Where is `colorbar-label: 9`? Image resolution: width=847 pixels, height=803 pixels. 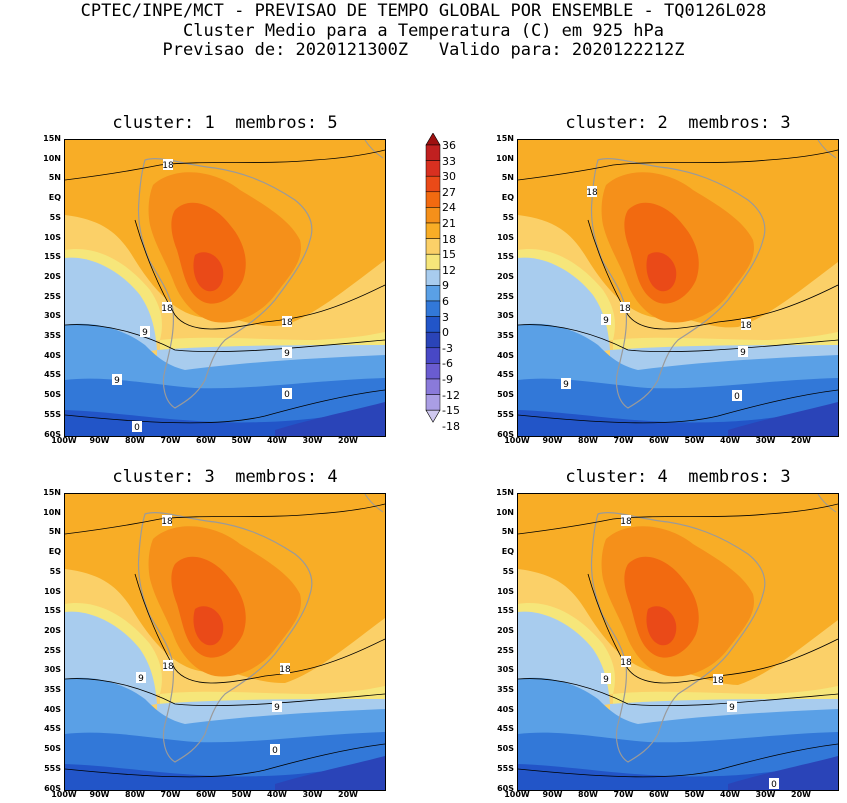 colorbar-label: 9 is located at coordinates (445, 286).